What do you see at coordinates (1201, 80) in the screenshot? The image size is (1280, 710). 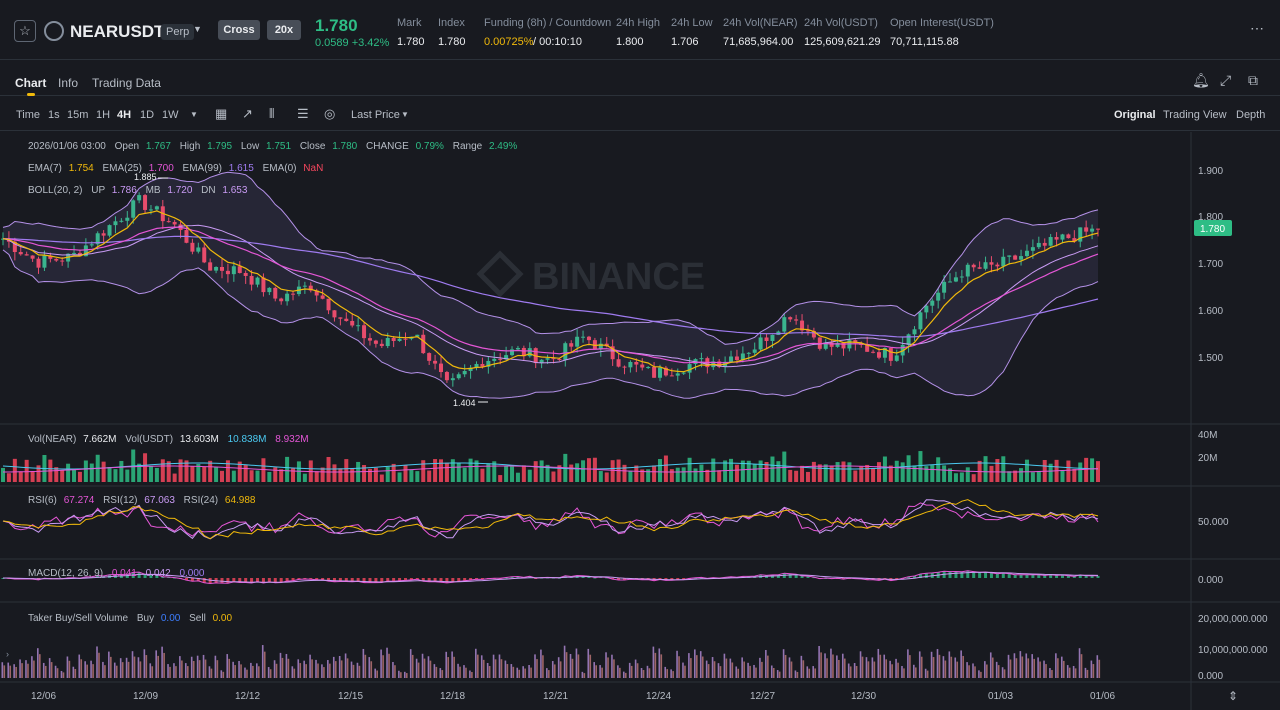 I see `price-alert-bell-icon: 🔔︎` at bounding box center [1201, 80].